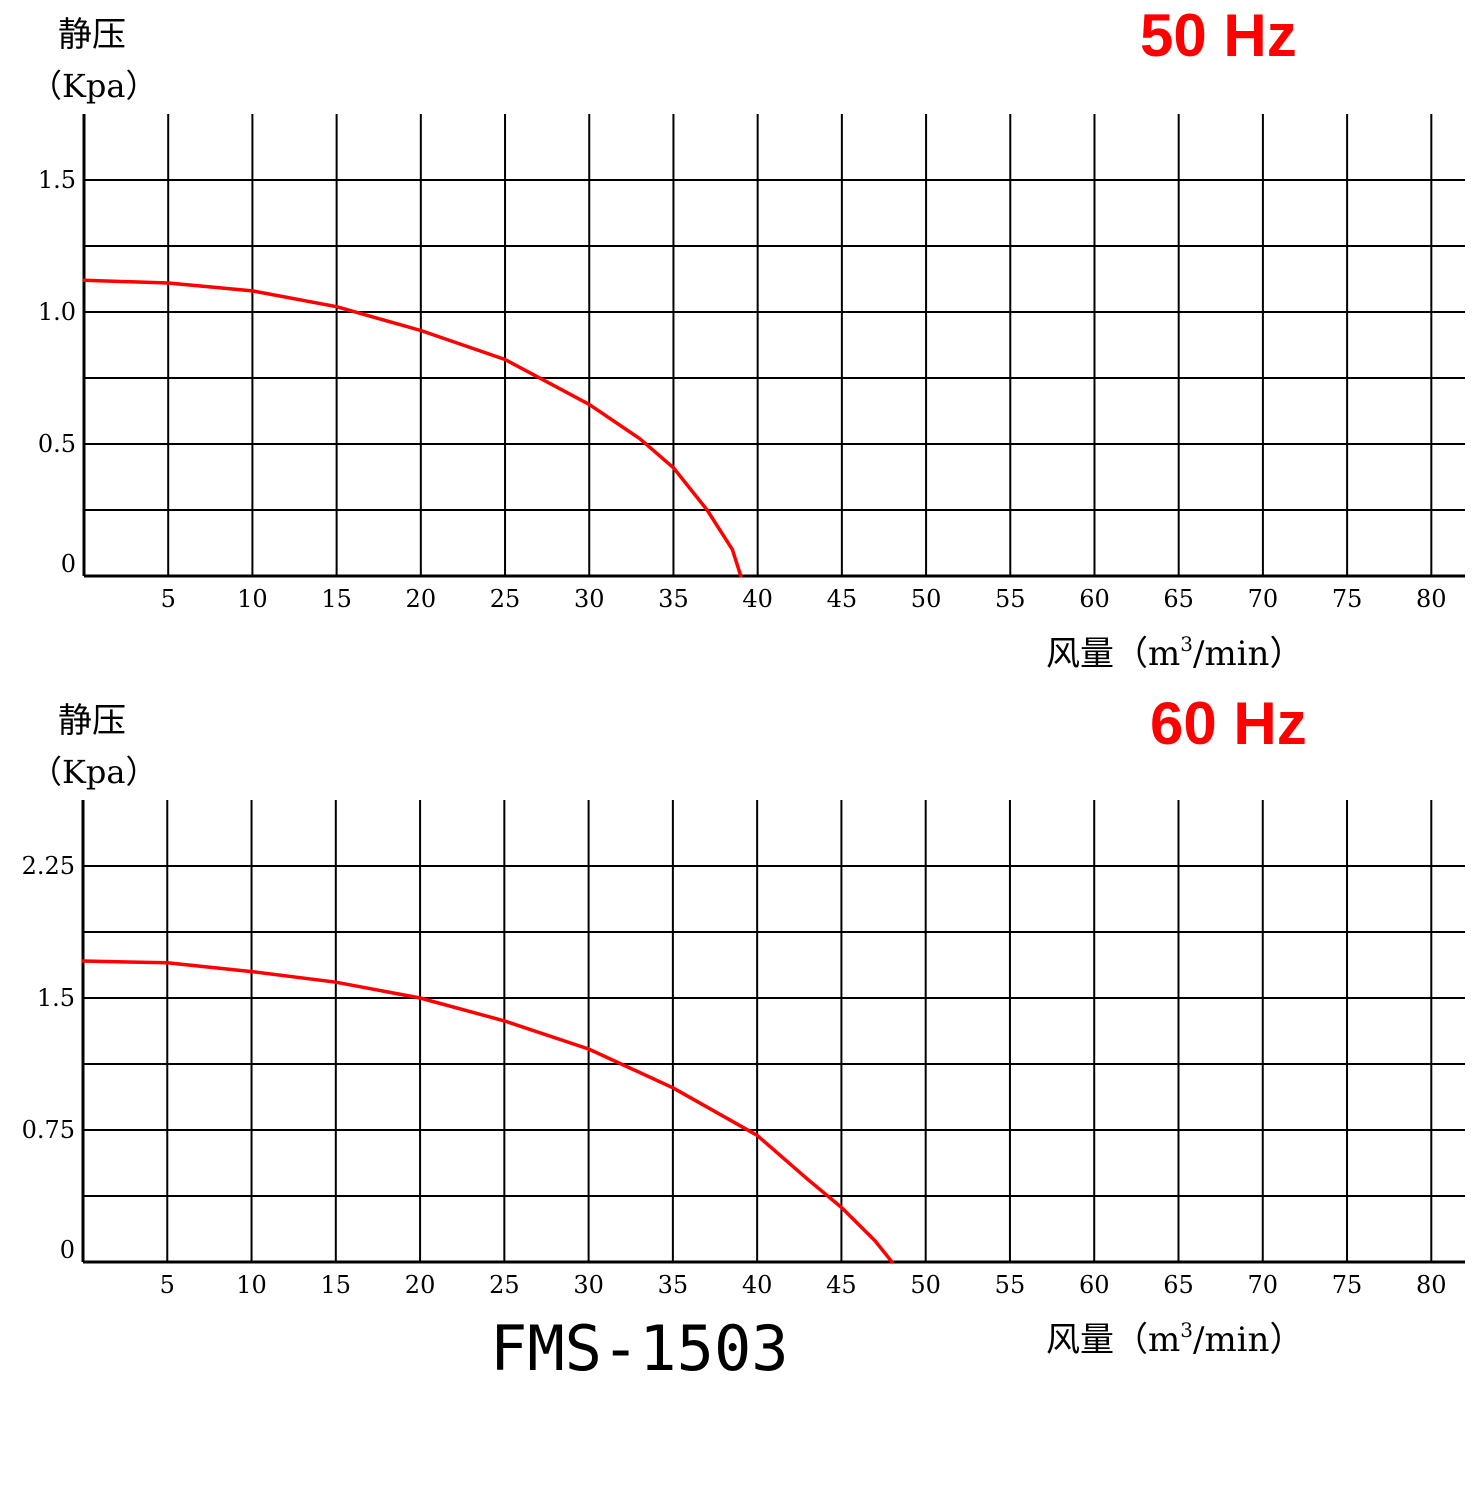 The image size is (1480, 1496). Describe the element at coordinates (92, 35) in the screenshot. I see `chart1-ylabel: 静压` at that location.